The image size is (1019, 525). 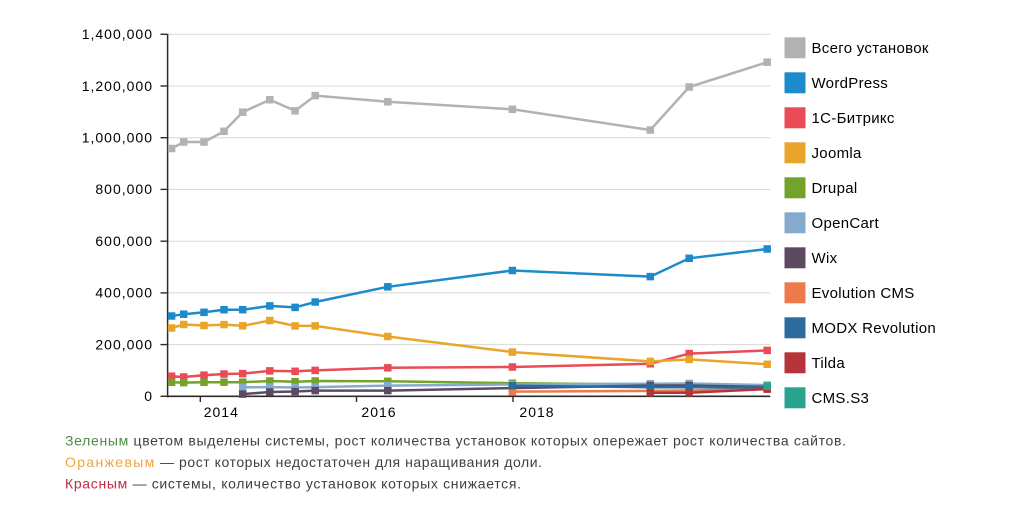 I want to click on svg-text: 2014, so click(x=221, y=412).